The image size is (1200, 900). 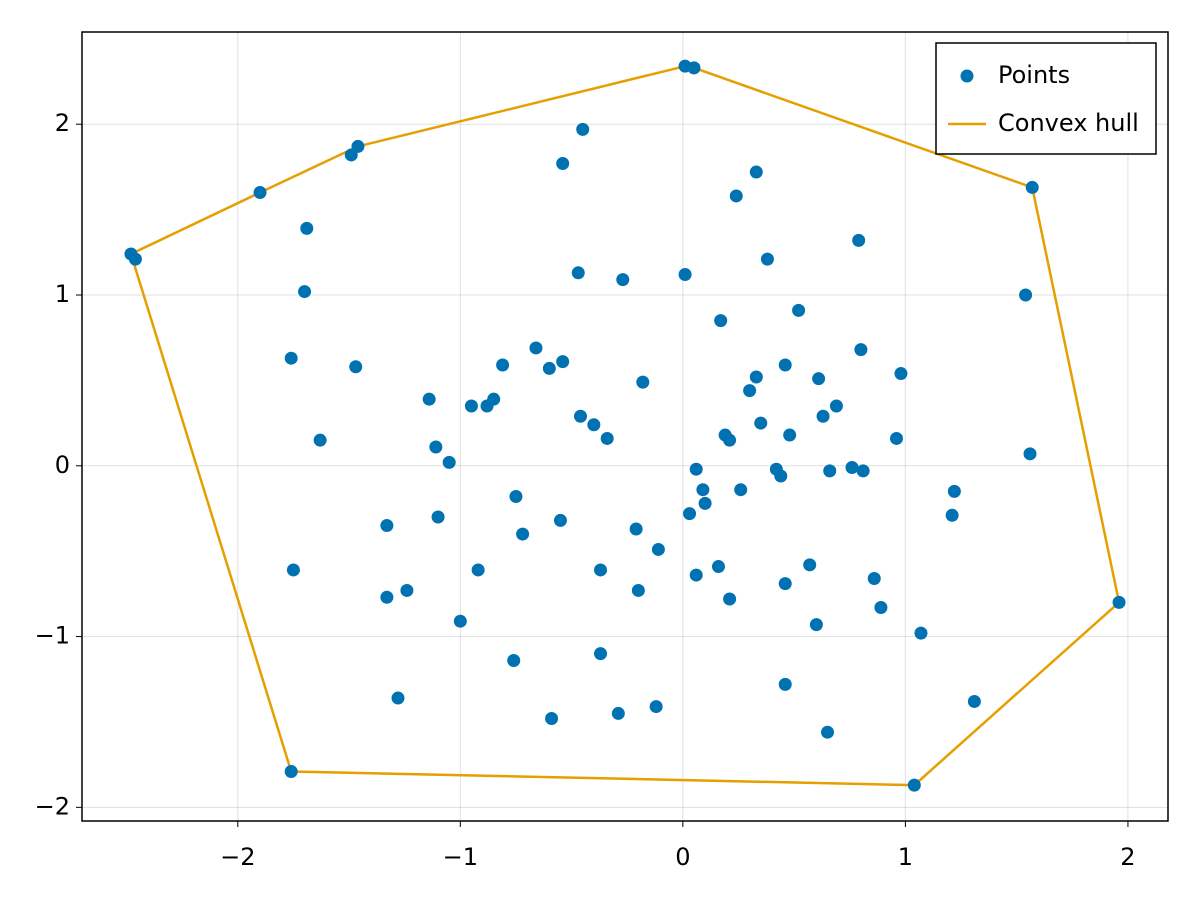 What do you see at coordinates (1046, 98) in the screenshot?
I see `legend: Points Convex hull` at bounding box center [1046, 98].